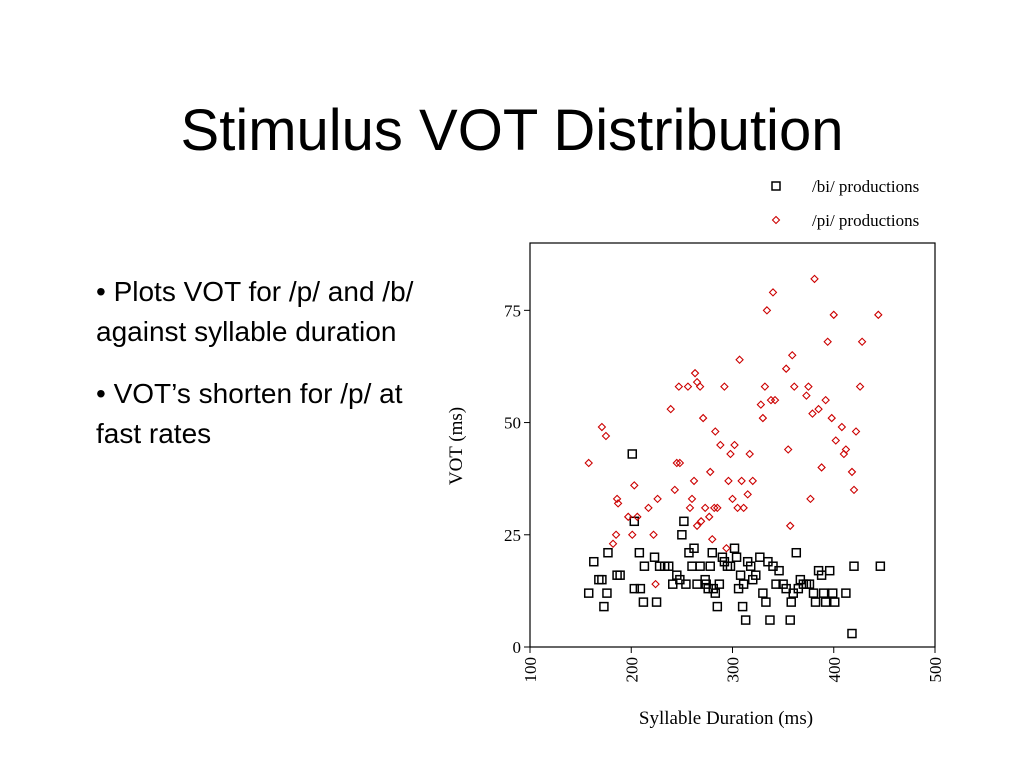 Image resolution: width=1024 pixels, height=768 pixels. I want to click on slide-title: Stimulus VOT Distribution, so click(512, 130).